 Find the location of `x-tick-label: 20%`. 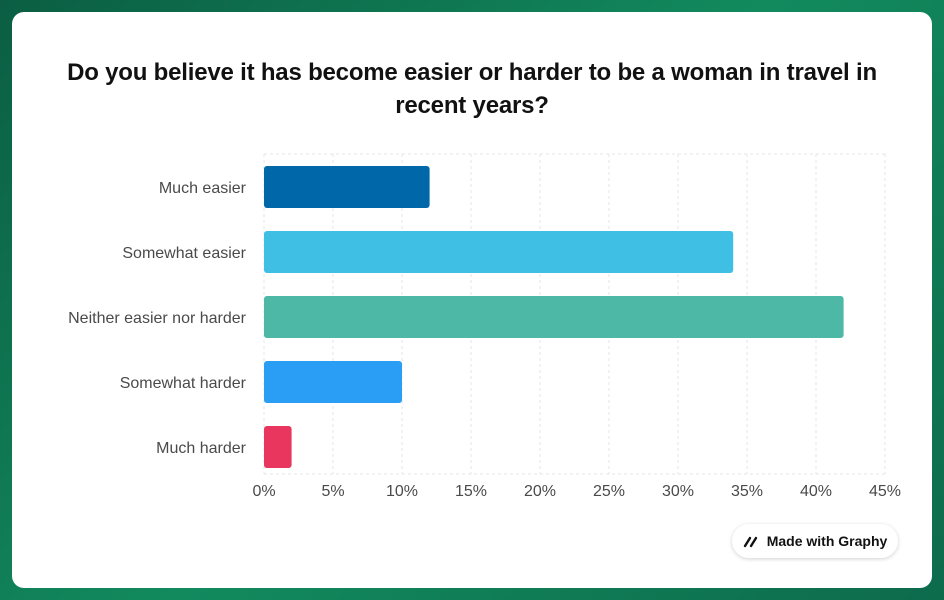

x-tick-label: 20% is located at coordinates (540, 491).